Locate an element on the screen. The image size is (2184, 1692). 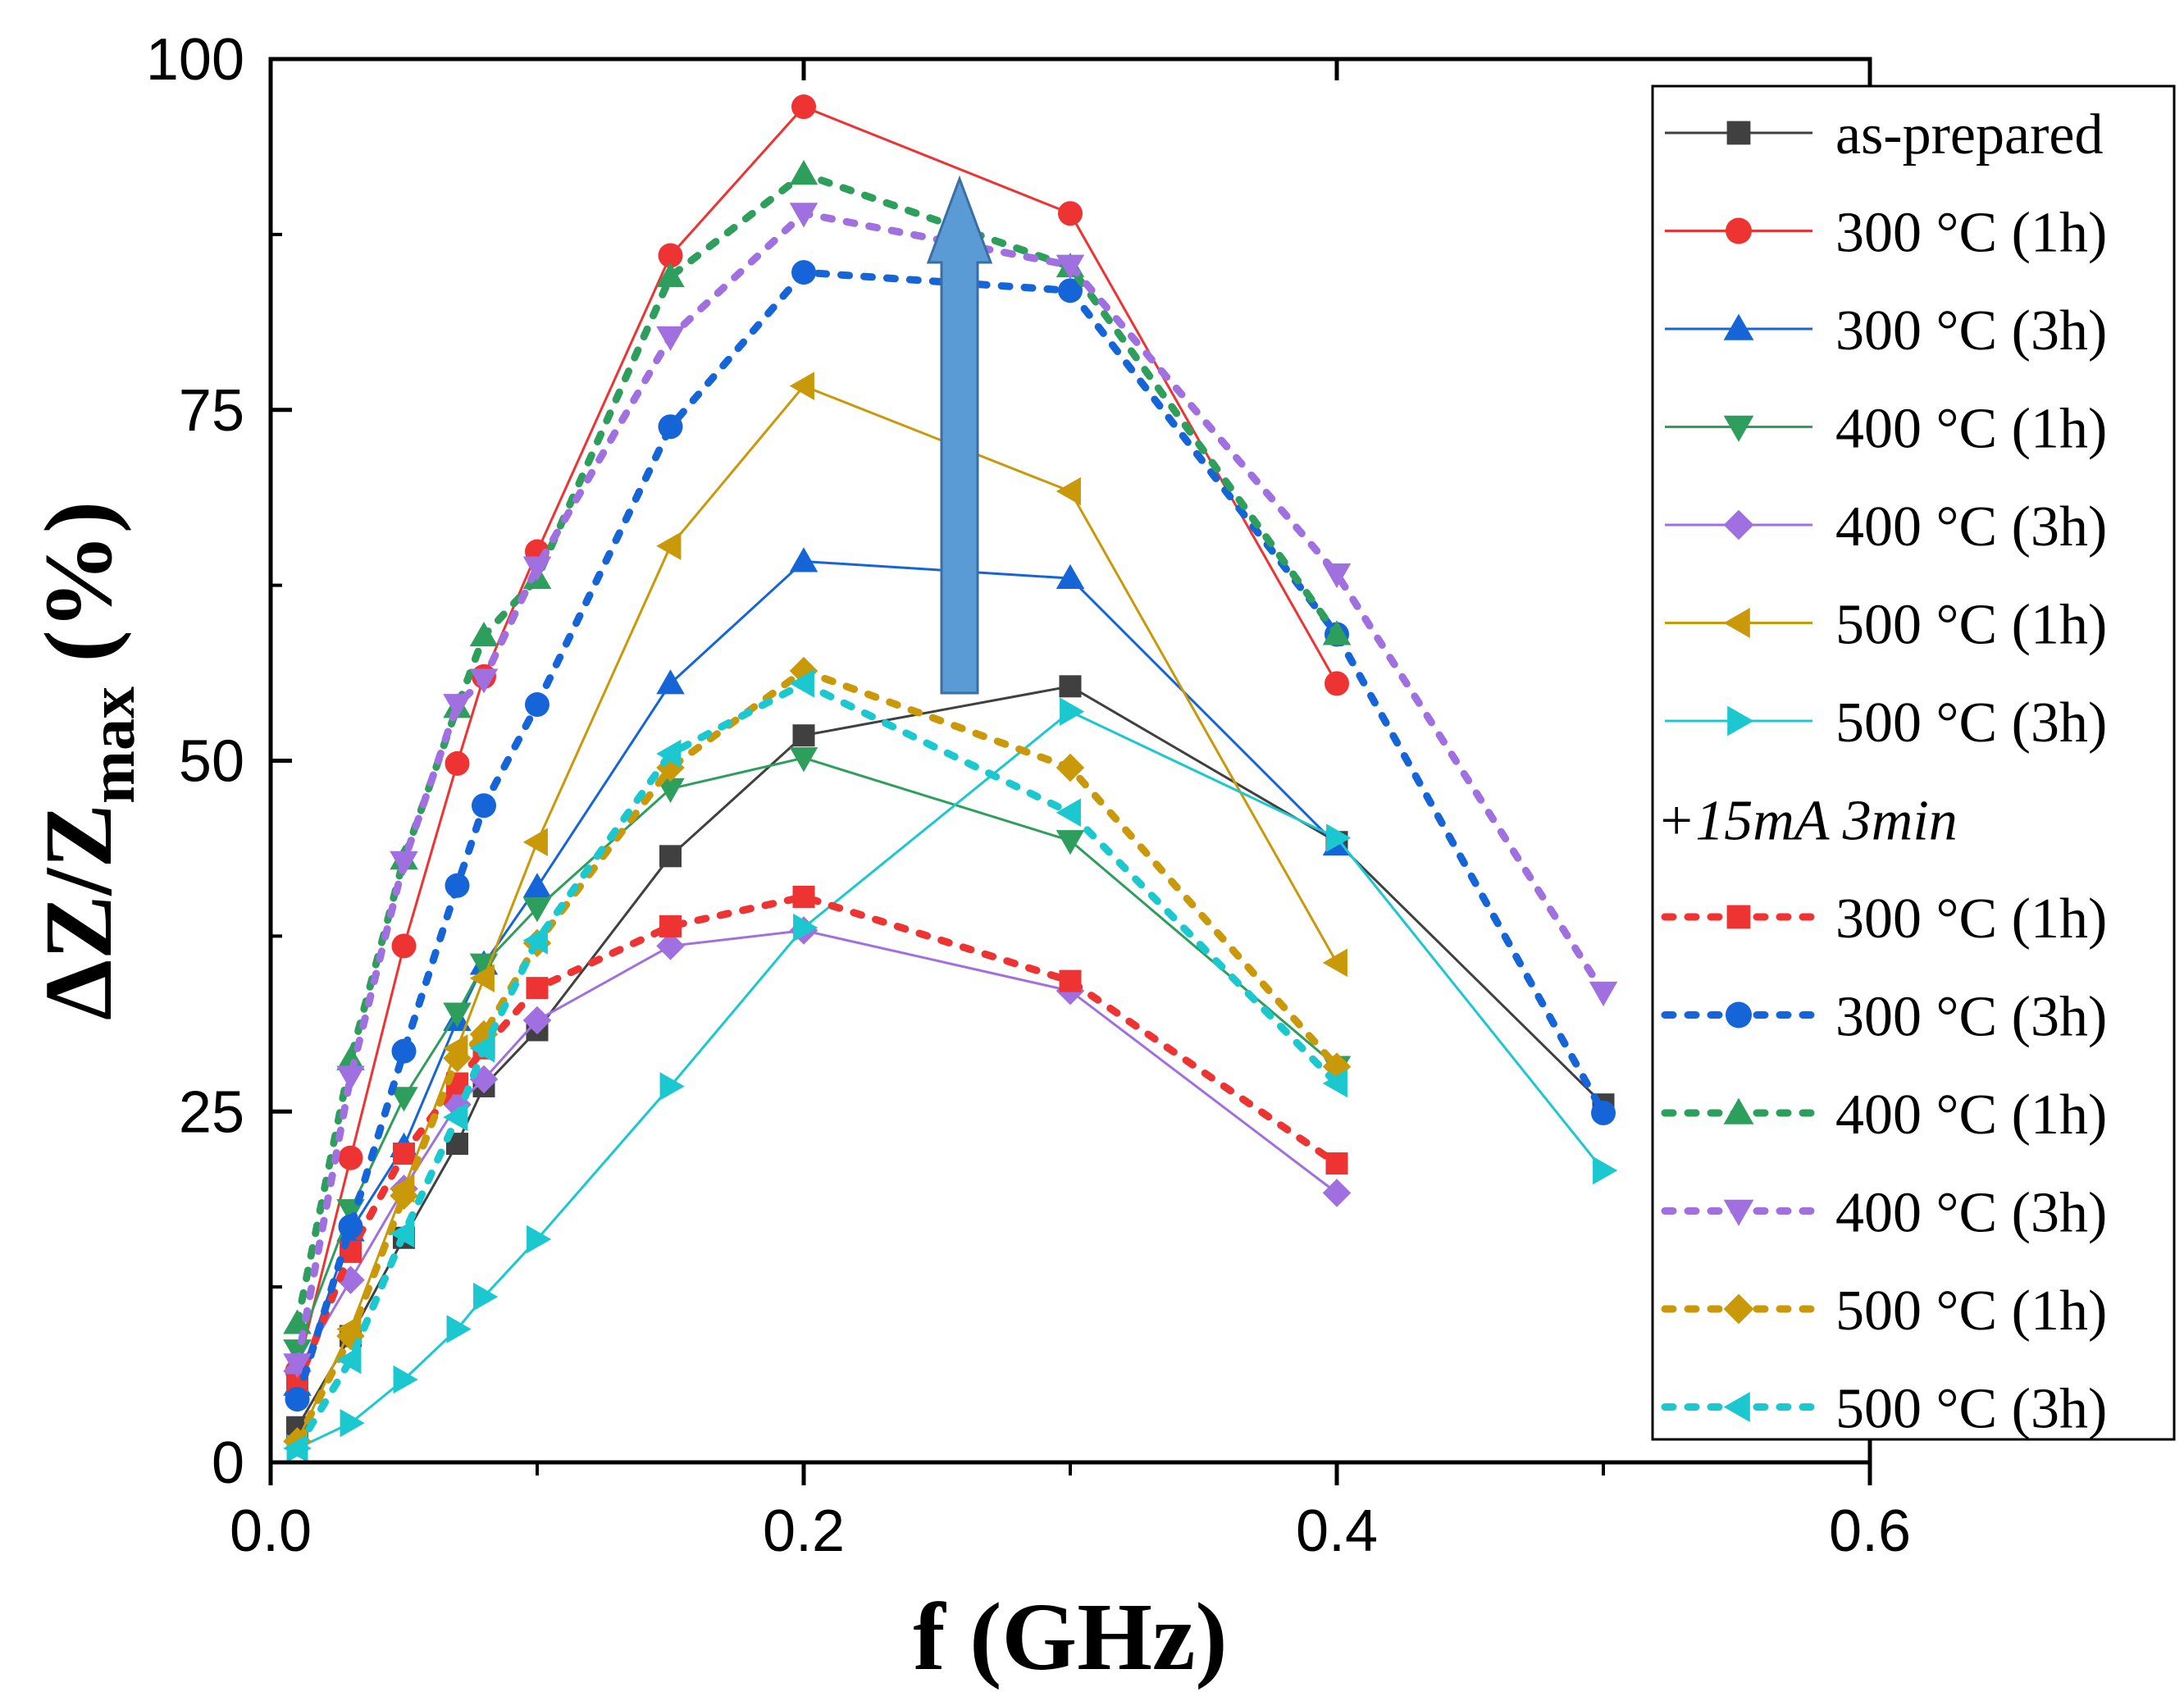
y-tick-label: 50 is located at coordinates (211, 762).